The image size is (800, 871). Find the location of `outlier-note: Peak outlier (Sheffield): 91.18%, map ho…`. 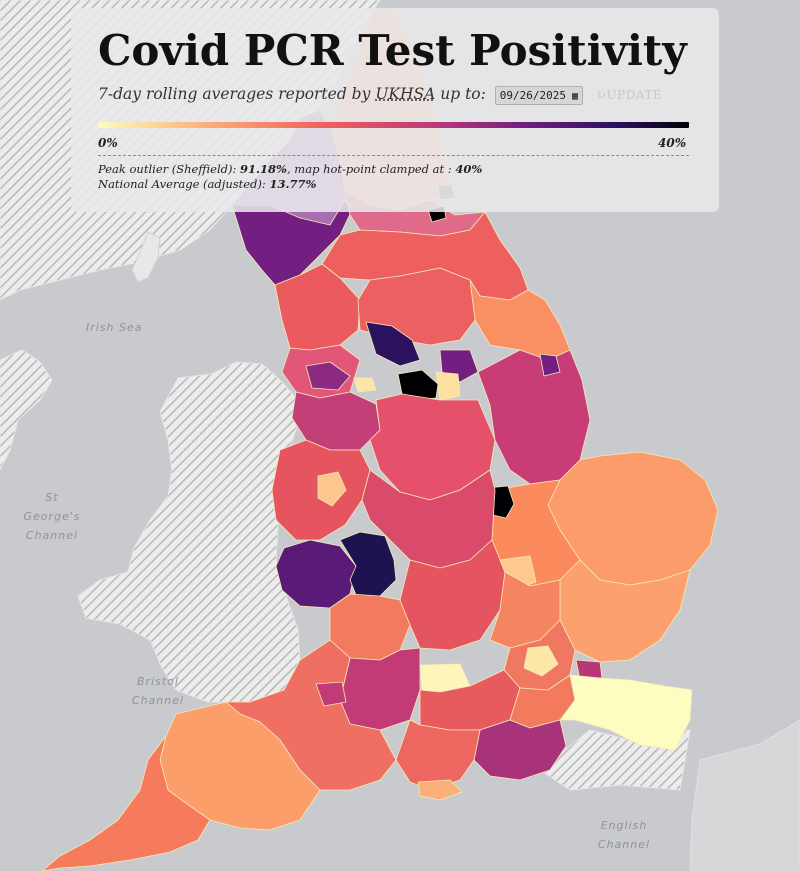

outlier-note: Peak outlier (Sheffield): 91.18%, map ho… is located at coordinates (290, 169).